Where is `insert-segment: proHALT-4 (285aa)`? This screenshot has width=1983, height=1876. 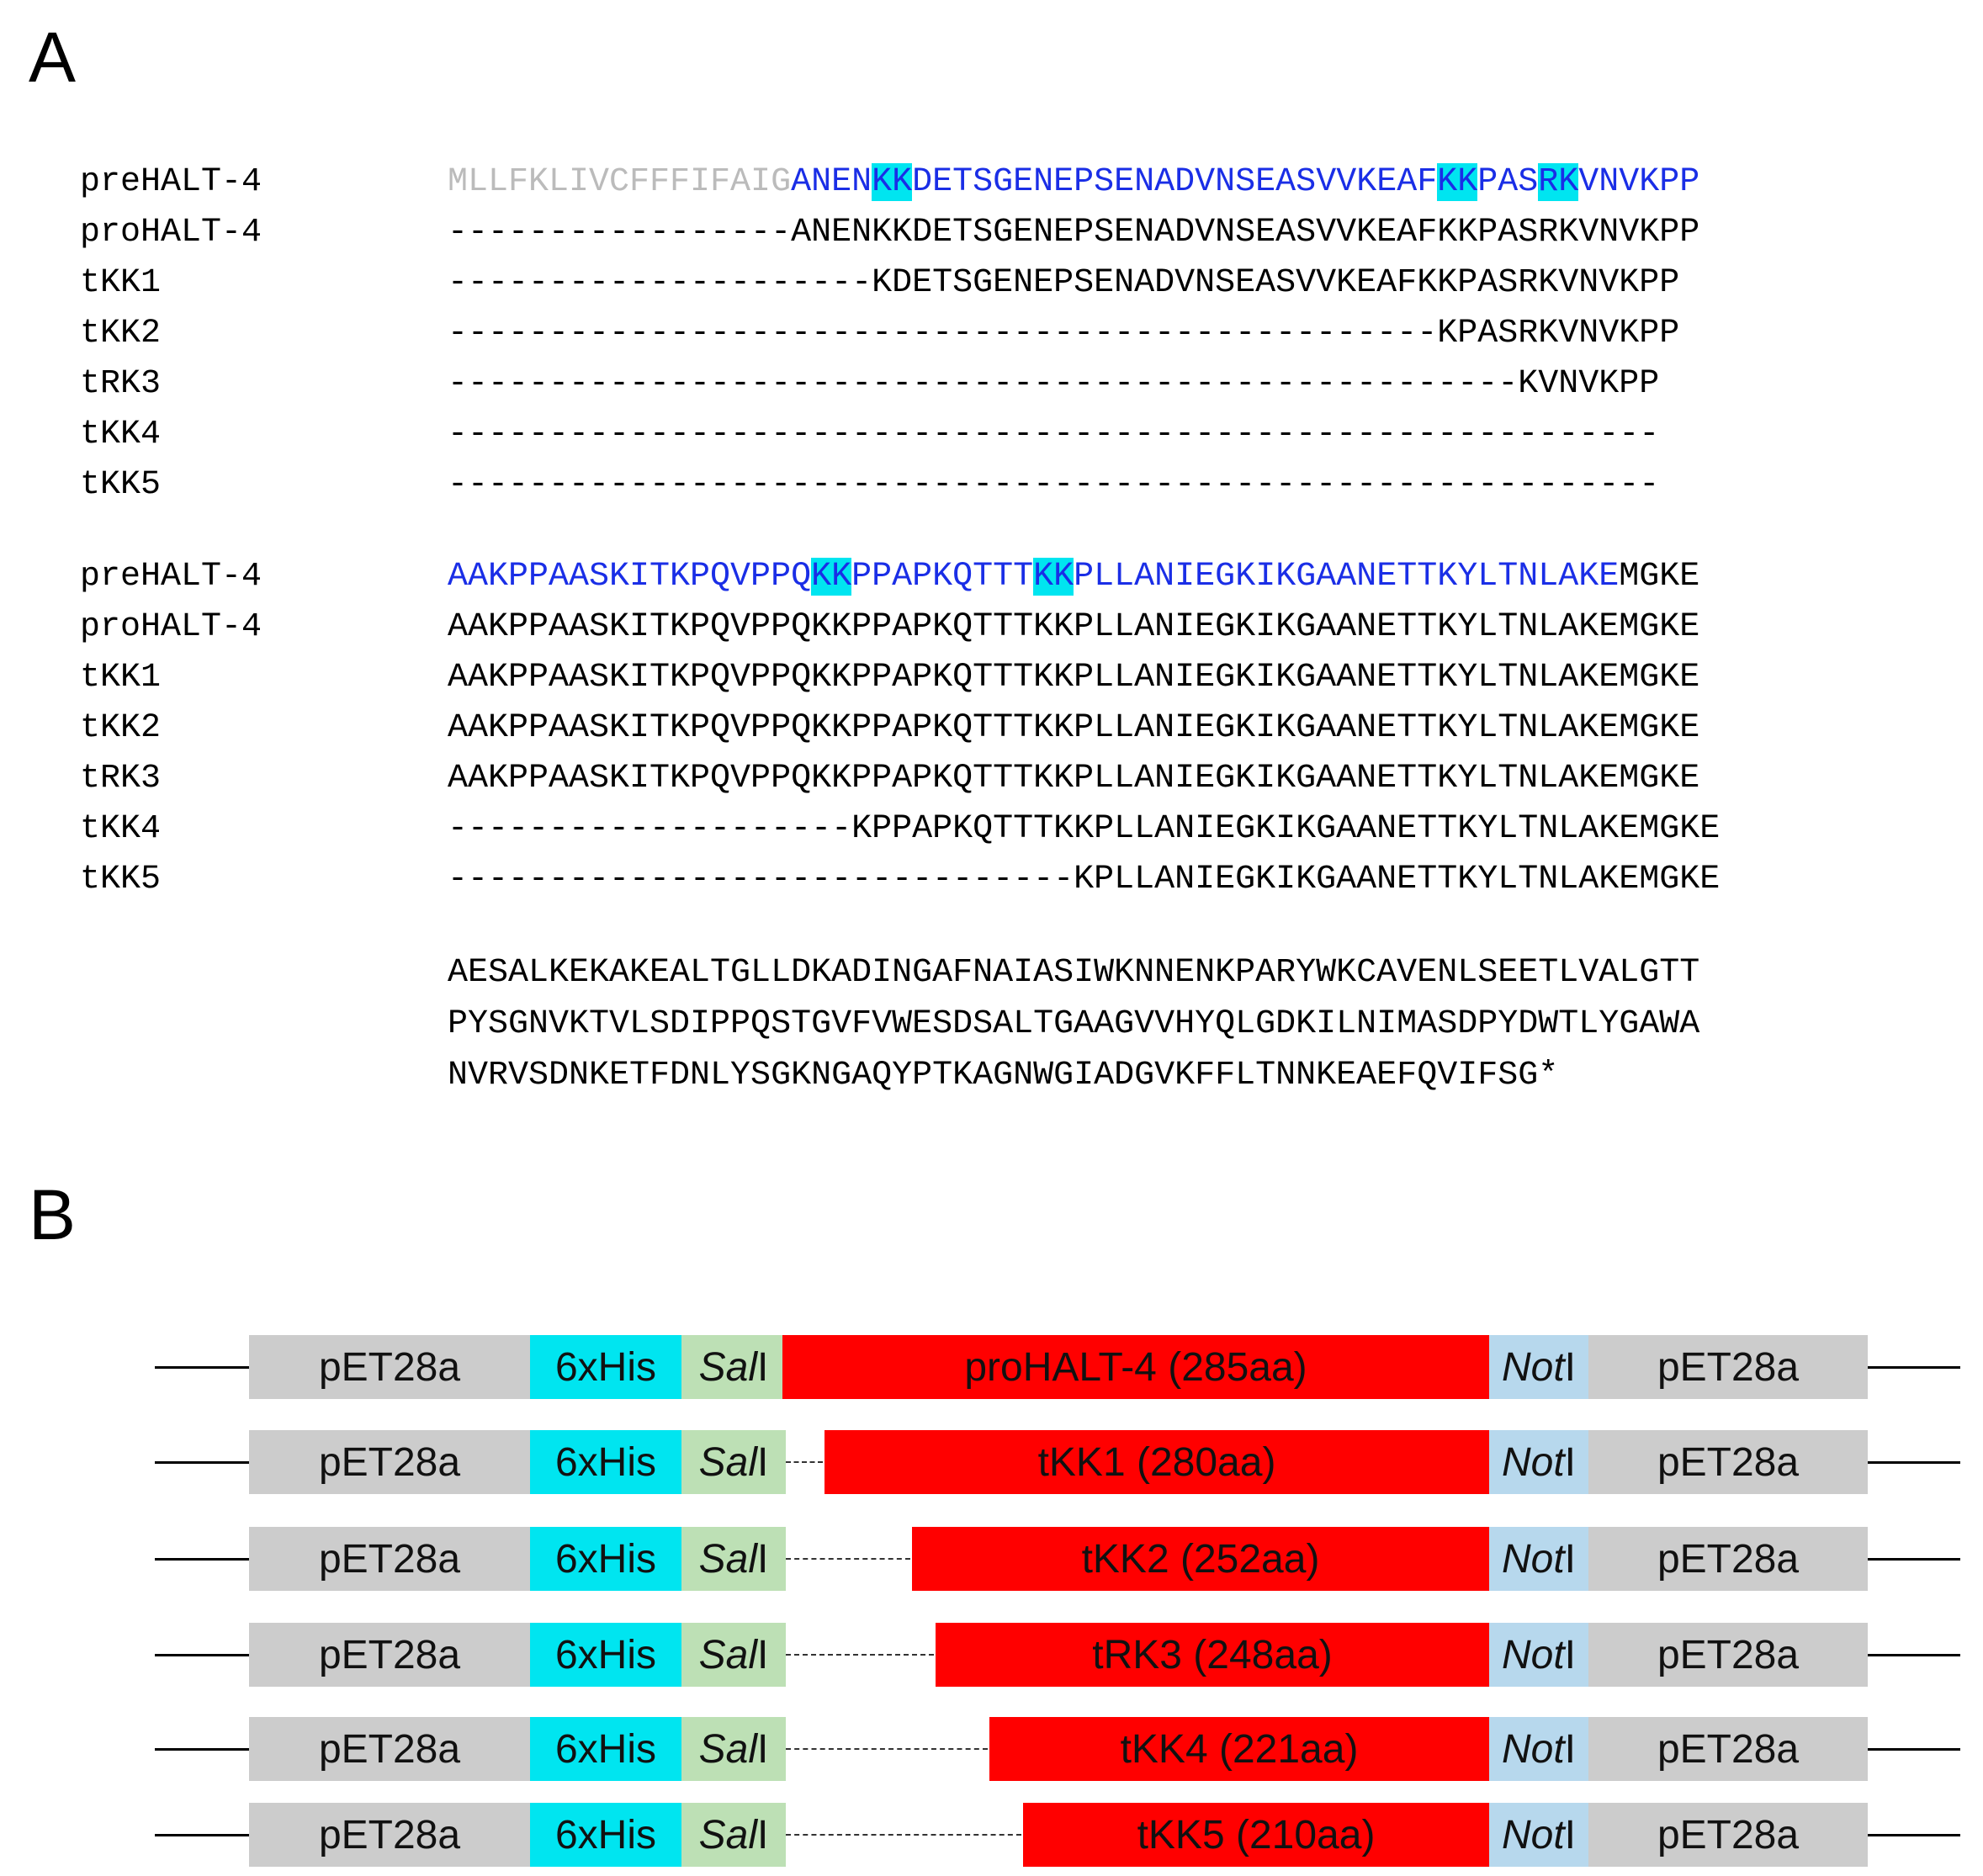
insert-segment: proHALT-4 (285aa) is located at coordinates (1135, 1367).